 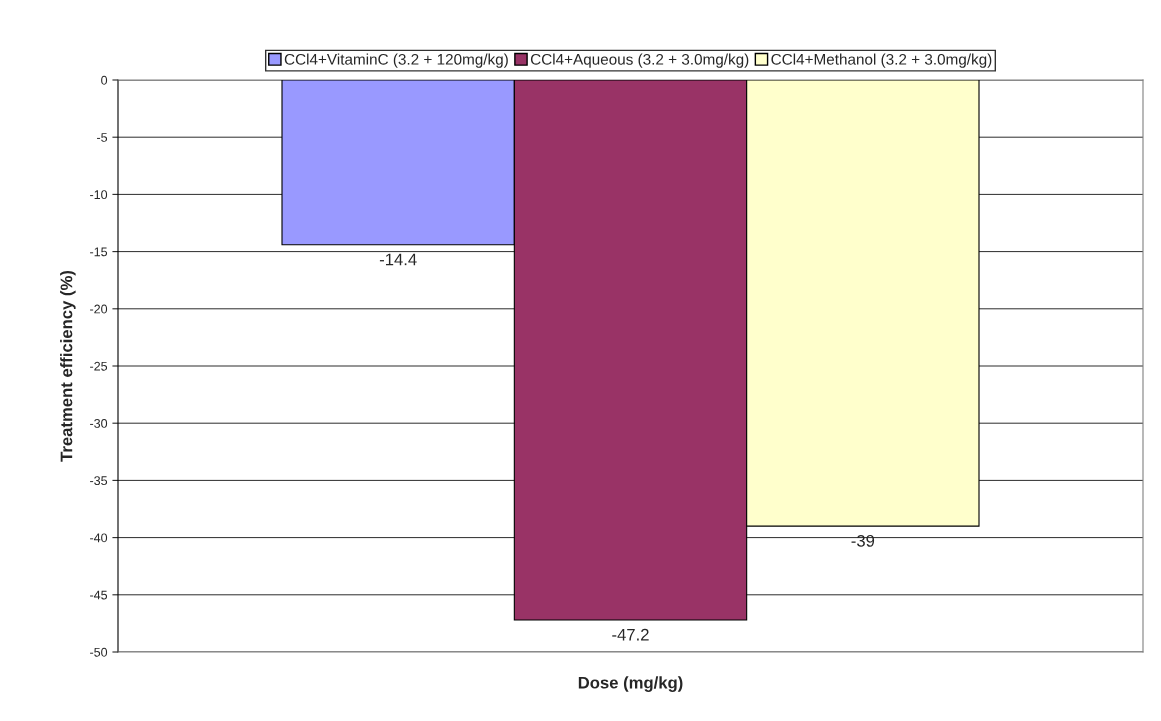 I want to click on data-label: -47.2, so click(x=630, y=634).